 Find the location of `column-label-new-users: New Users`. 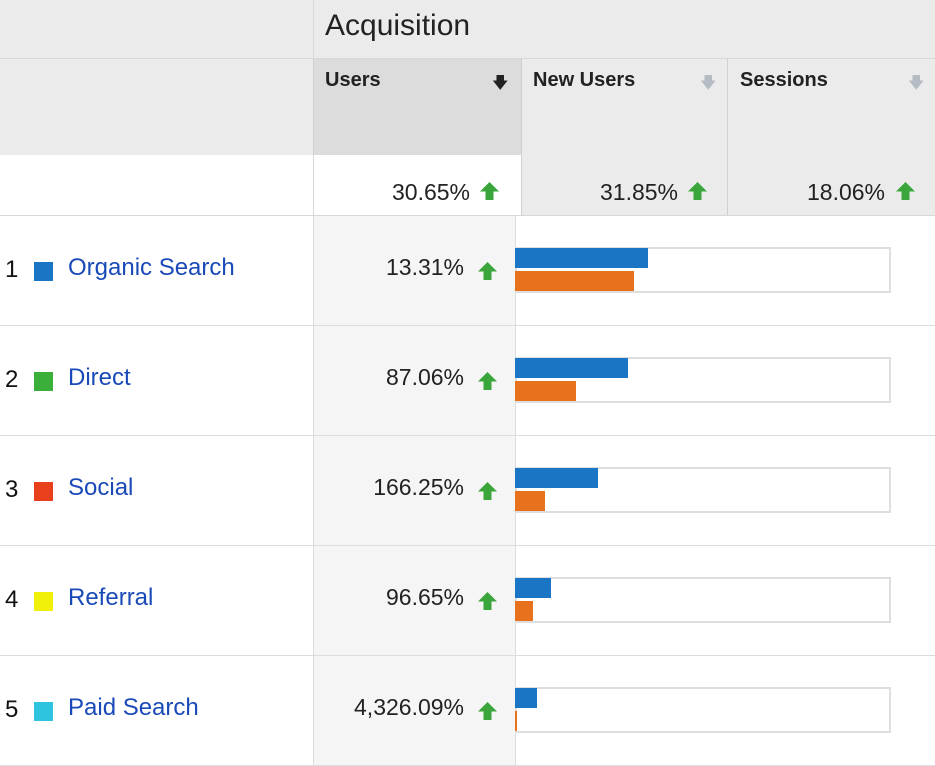

column-label-new-users: New Users is located at coordinates (584, 80).